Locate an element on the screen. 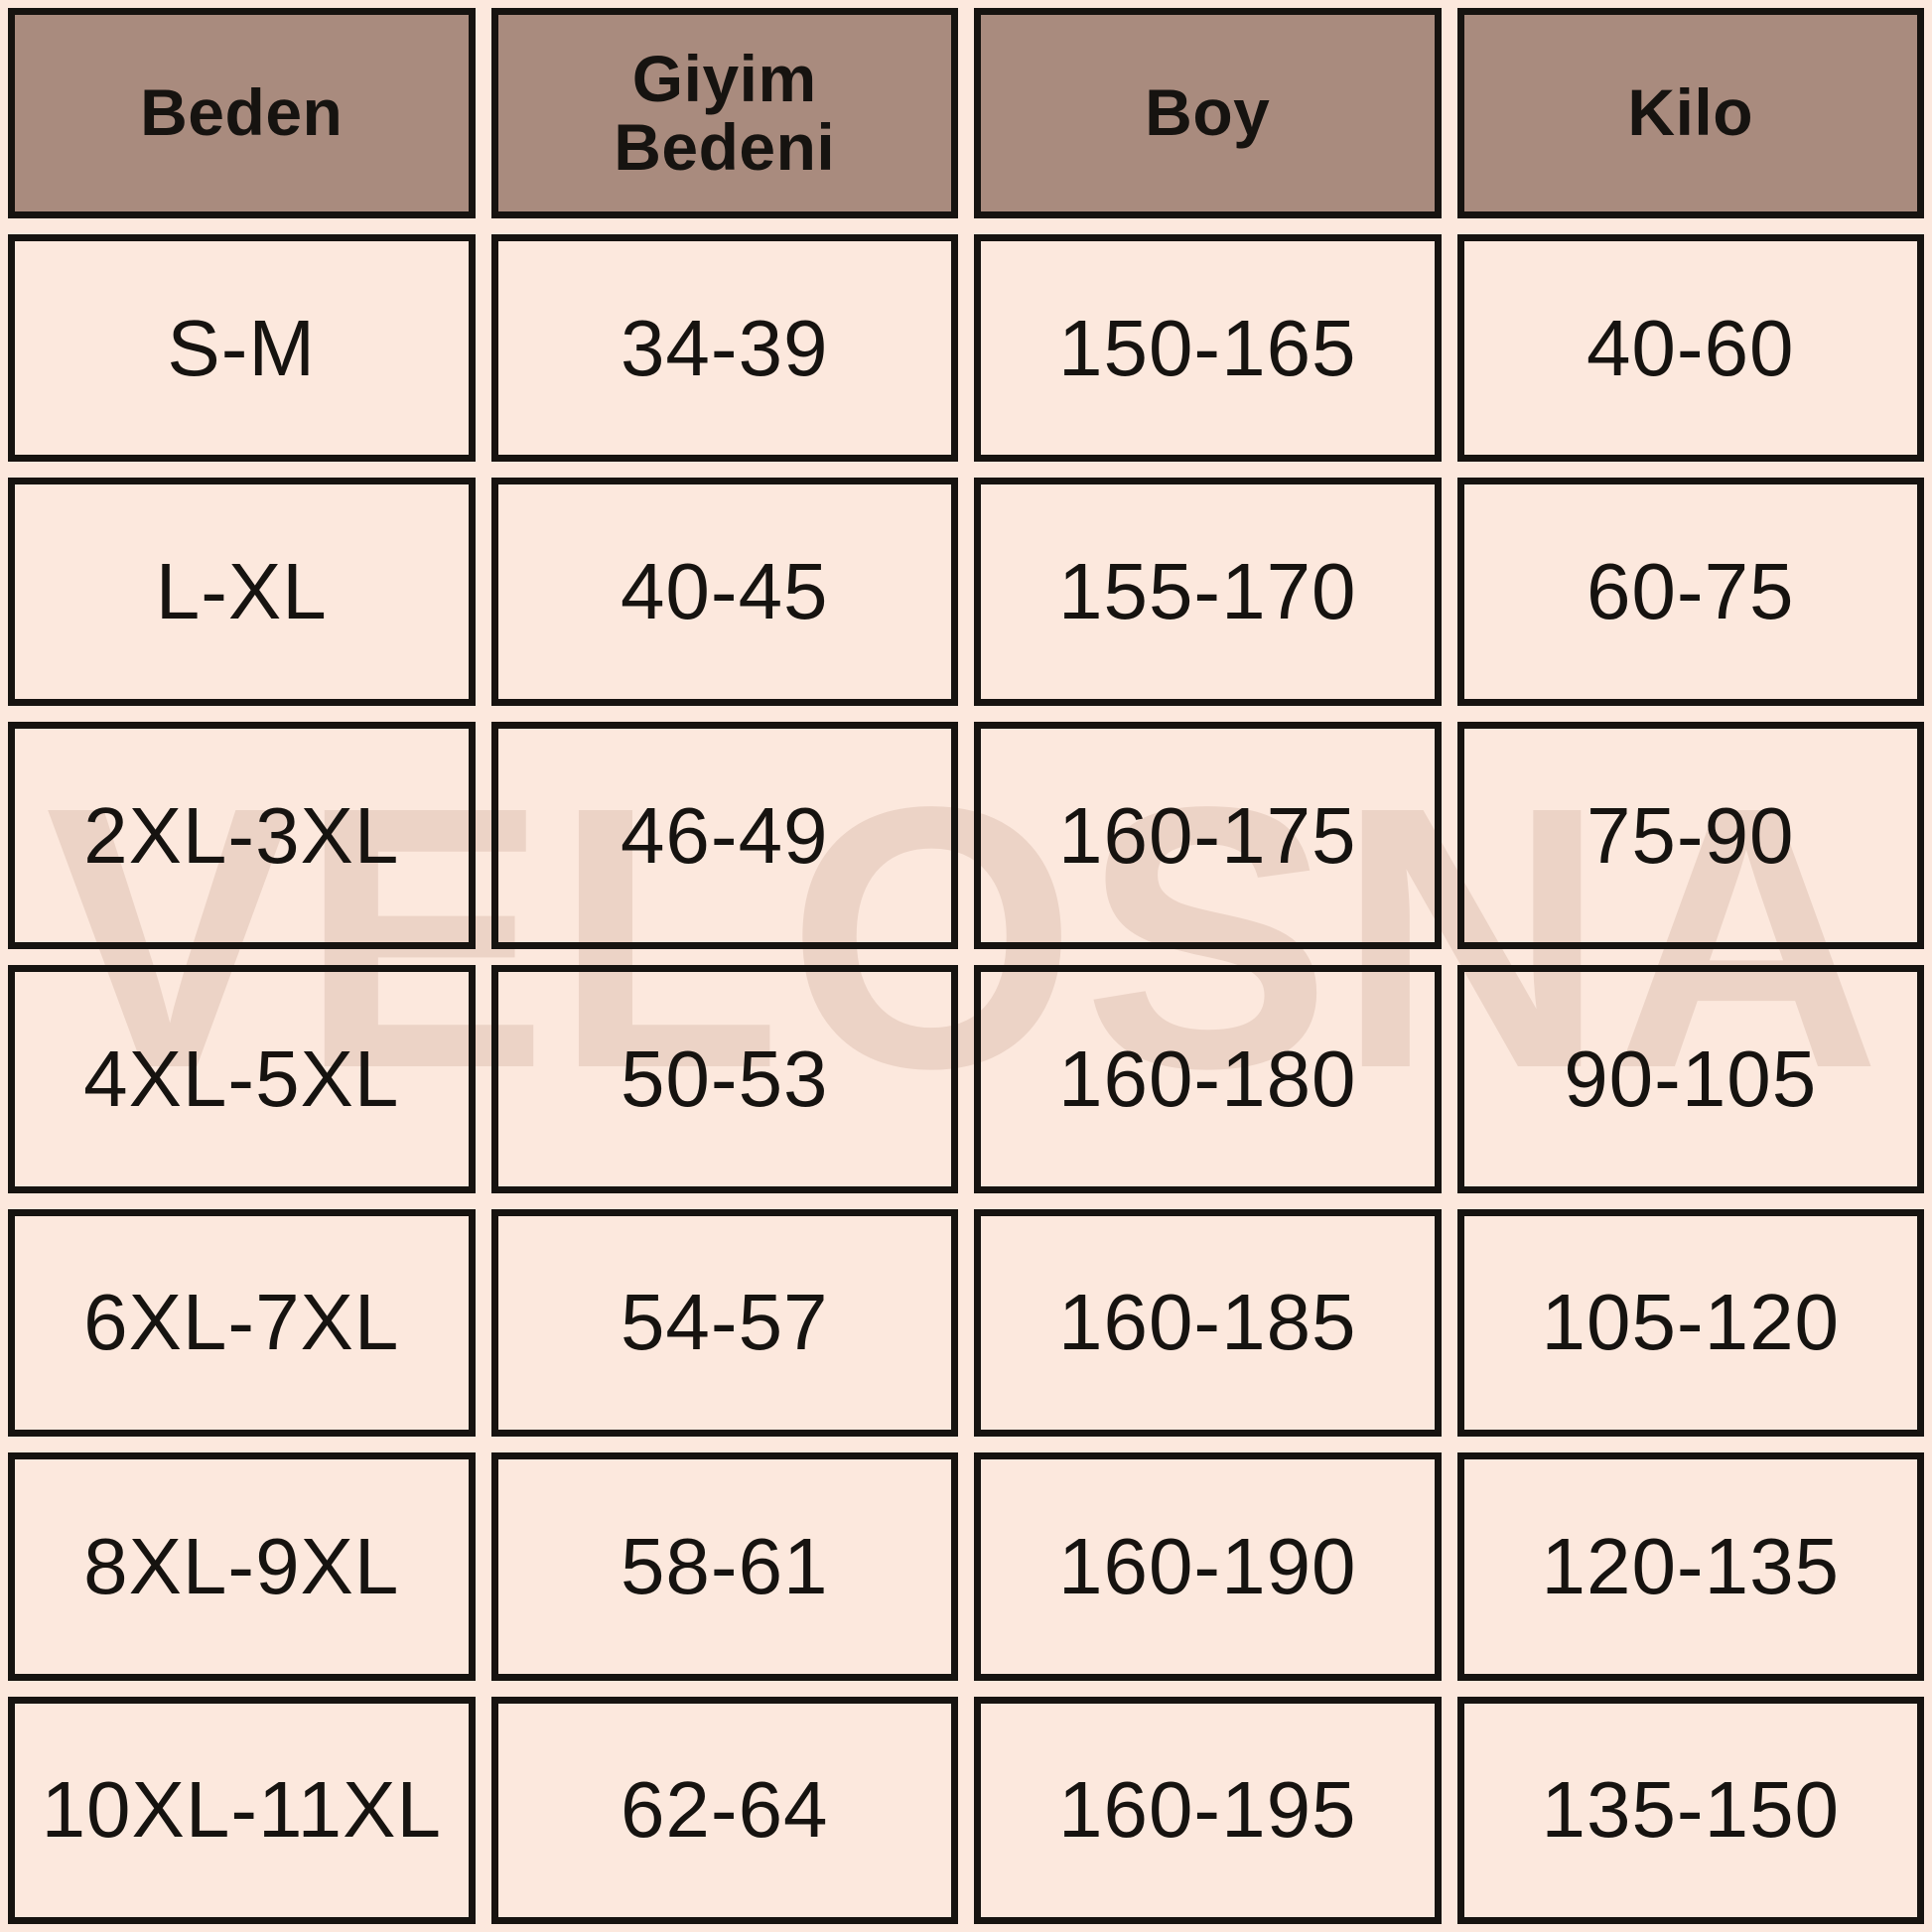 Image resolution: width=1932 pixels, height=1932 pixels. table-cell-giyim-bedeni: 40-45 is located at coordinates (724, 592).